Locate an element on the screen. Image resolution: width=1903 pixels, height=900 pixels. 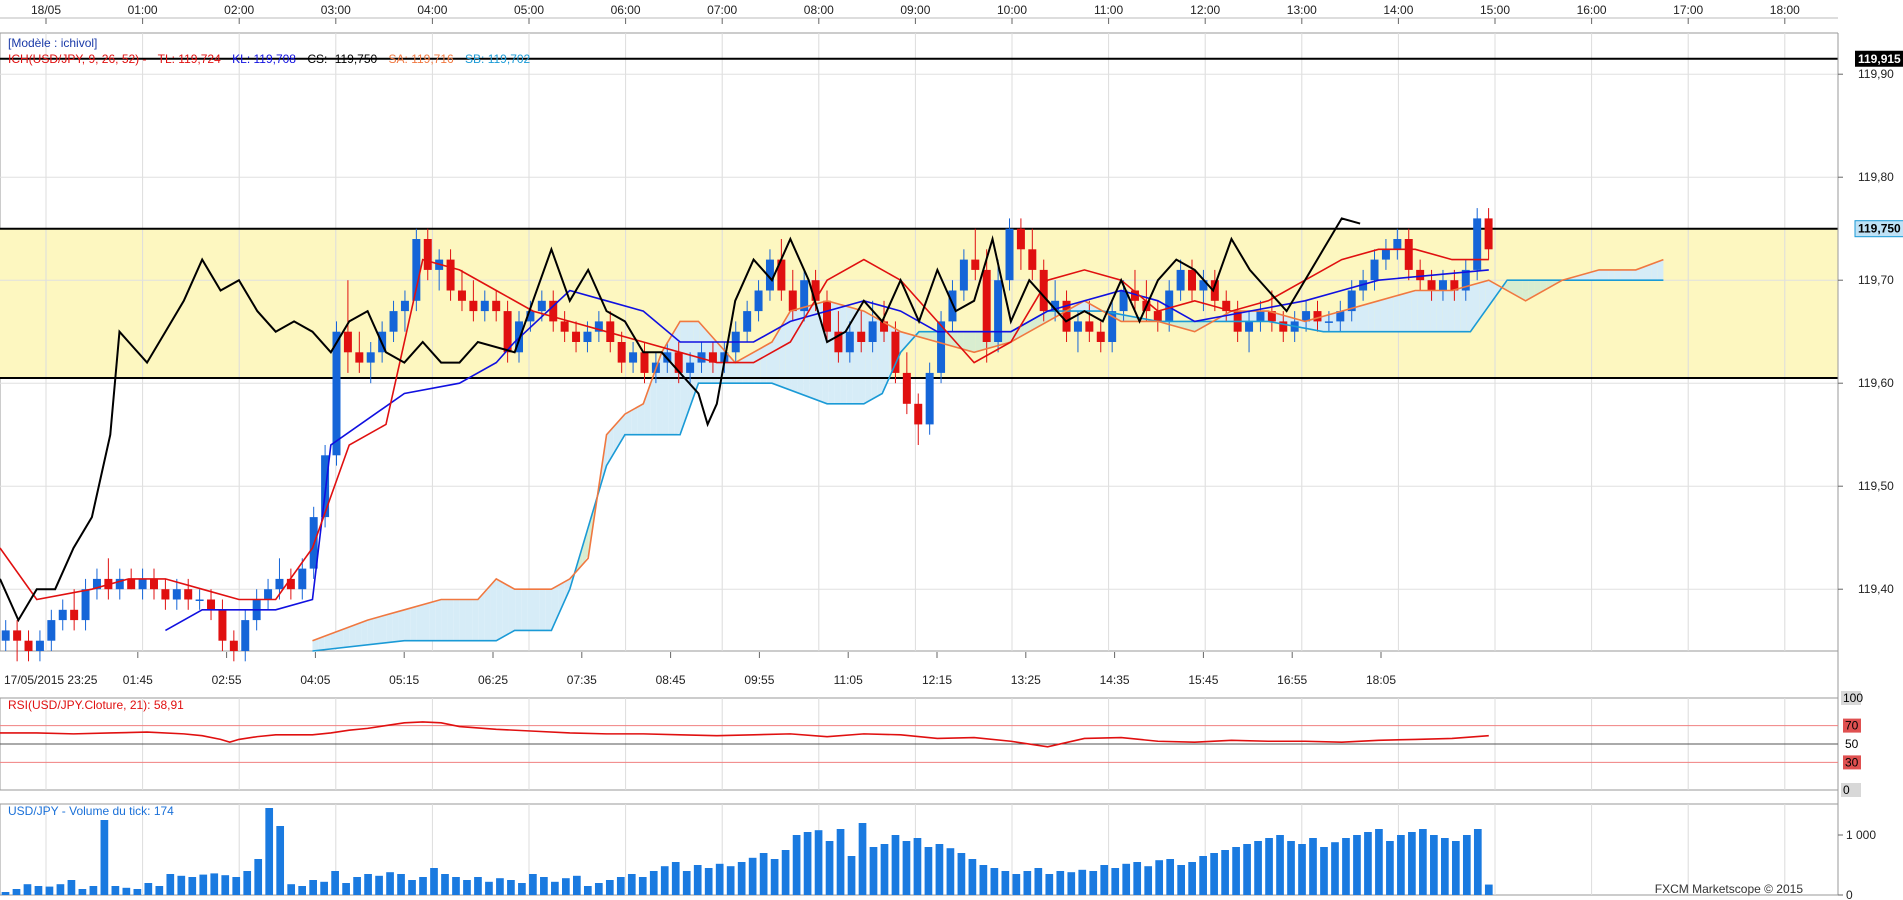
bottom-time-label: 04:05 is located at coordinates (315, 680).